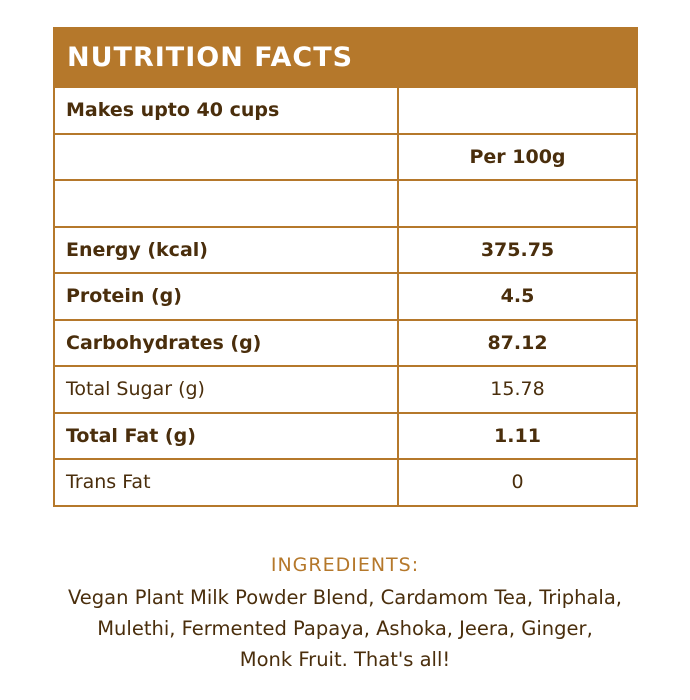 This screenshot has width=690, height=700. What do you see at coordinates (345, 57) in the screenshot?
I see `table-title: NUTRITION FACTS` at bounding box center [345, 57].